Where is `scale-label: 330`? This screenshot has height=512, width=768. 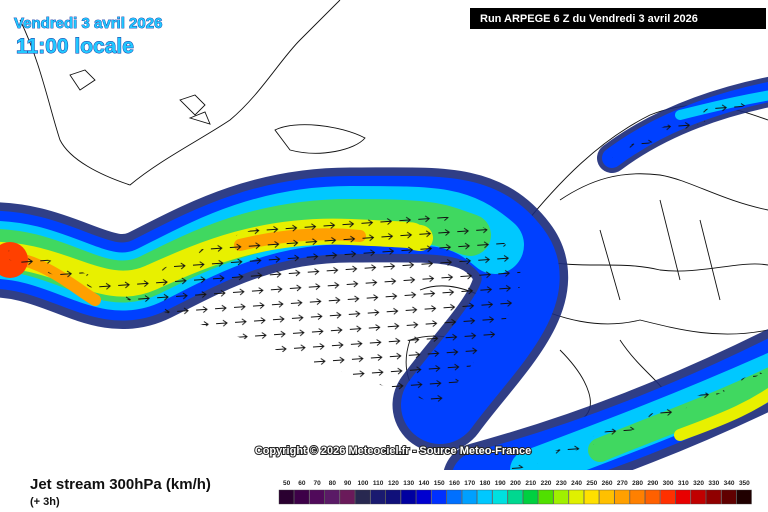
scale-label: 330 is located at coordinates (713, 483).